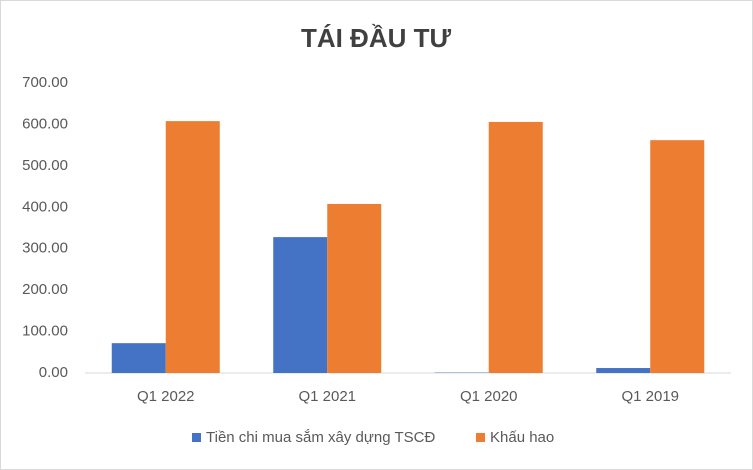 The width and height of the screenshot is (753, 470). What do you see at coordinates (650, 396) in the screenshot?
I see `x-tick-label: Q1 2019` at bounding box center [650, 396].